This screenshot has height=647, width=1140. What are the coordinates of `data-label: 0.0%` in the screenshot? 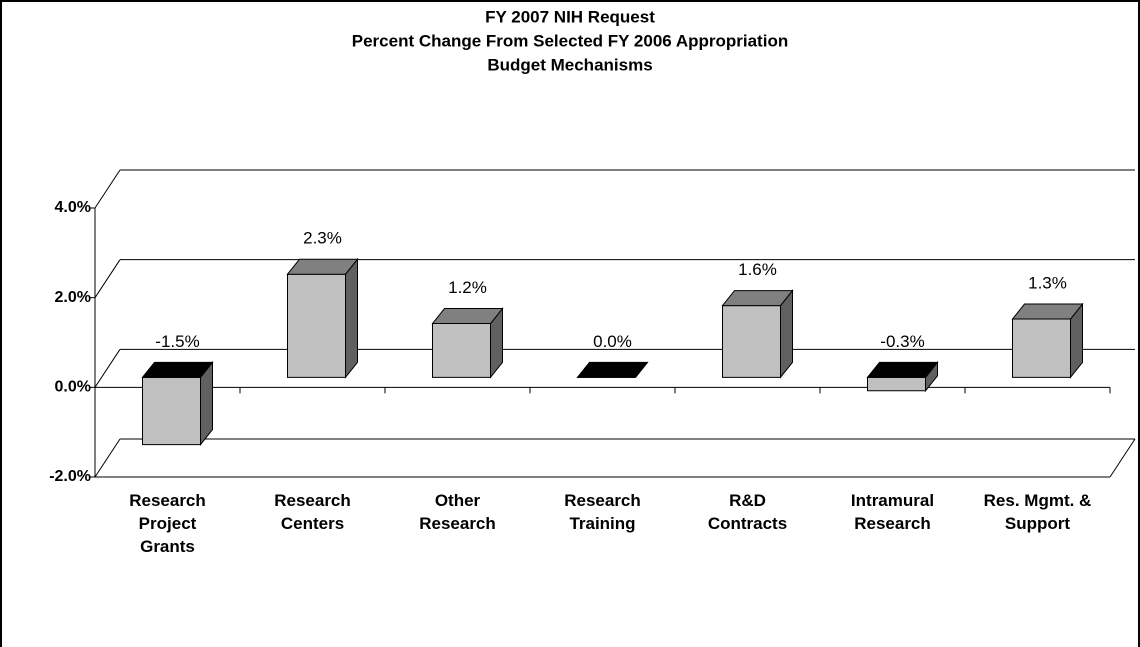 It's located at (612, 341).